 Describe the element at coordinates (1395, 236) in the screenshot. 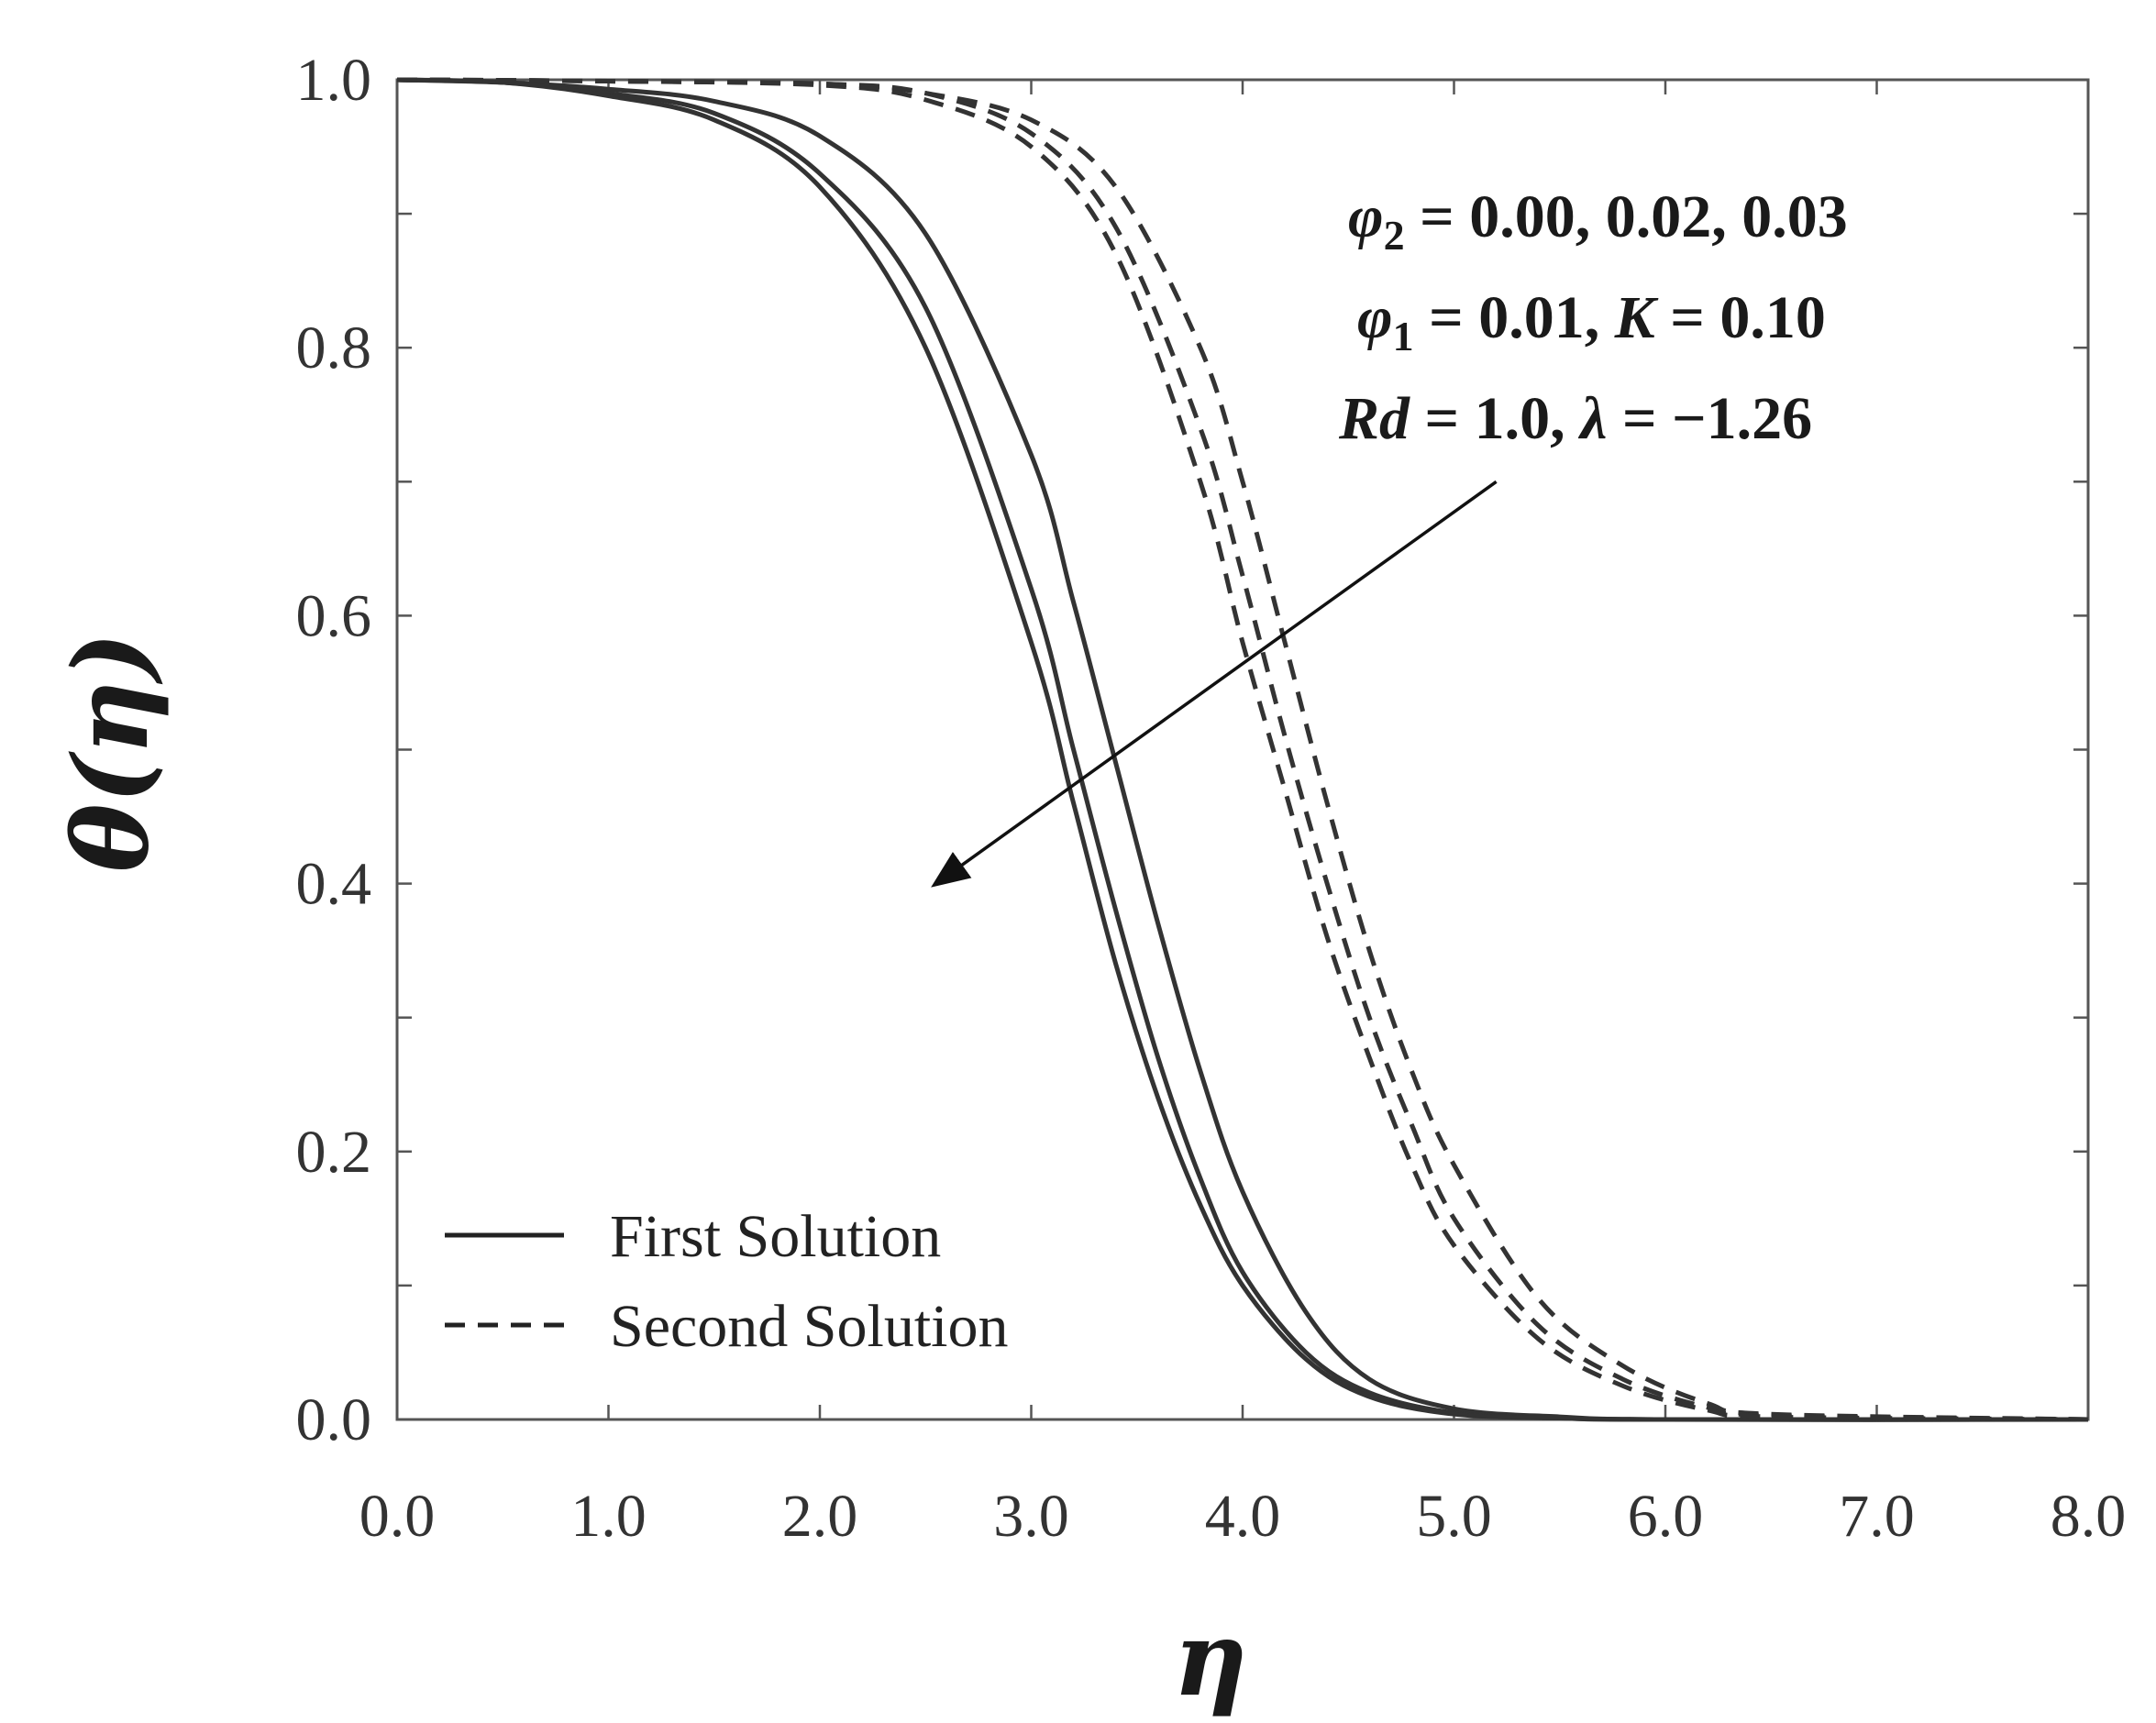

I see `annotation-phi2-subscript: 2` at that location.